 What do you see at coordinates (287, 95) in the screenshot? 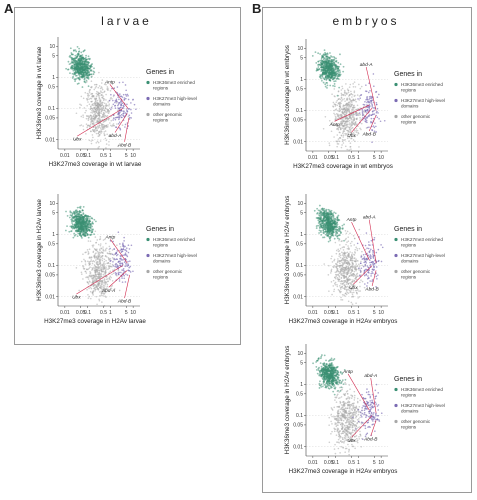
I see `y-axis-label: H3K36me3 coverage in wt embryos` at bounding box center [287, 95].